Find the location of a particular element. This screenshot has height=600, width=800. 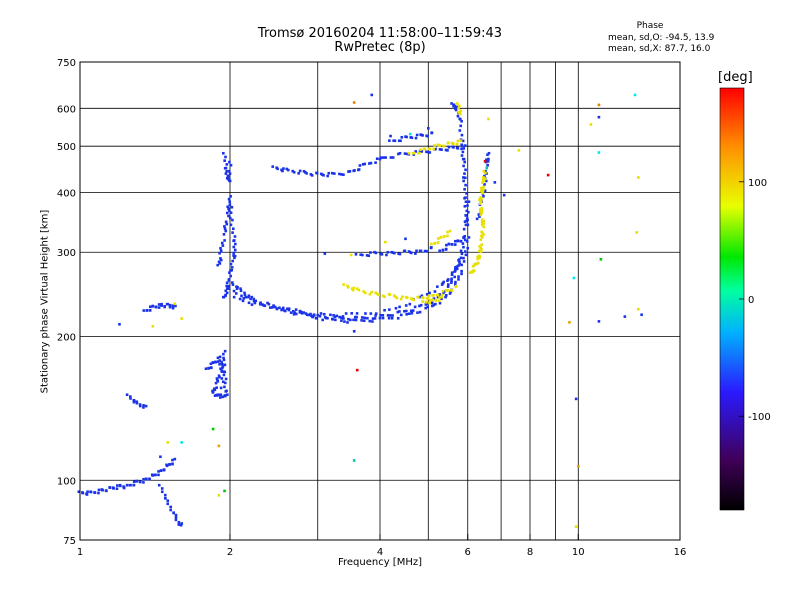

y-tick-label: 500 is located at coordinates (66, 147).